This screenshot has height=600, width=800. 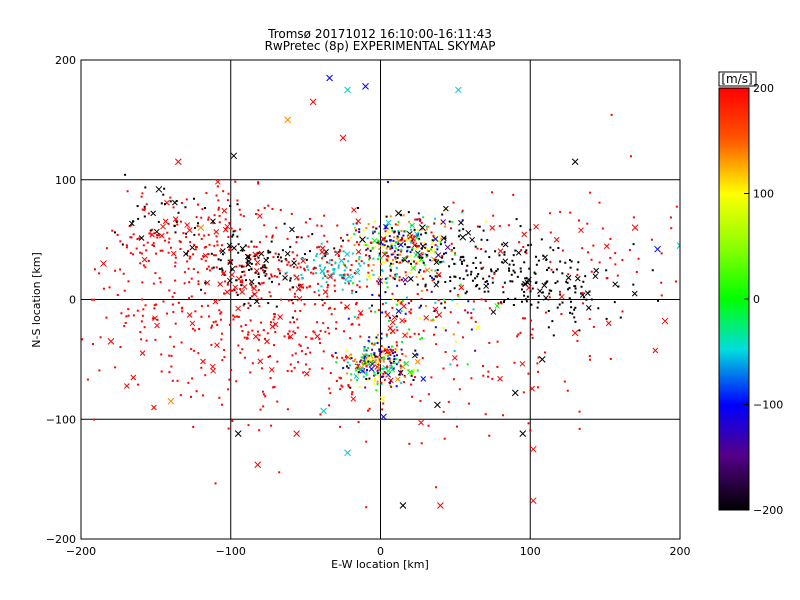 What do you see at coordinates (61, 419) in the screenshot?
I see `y-tick-label: −100` at bounding box center [61, 419].